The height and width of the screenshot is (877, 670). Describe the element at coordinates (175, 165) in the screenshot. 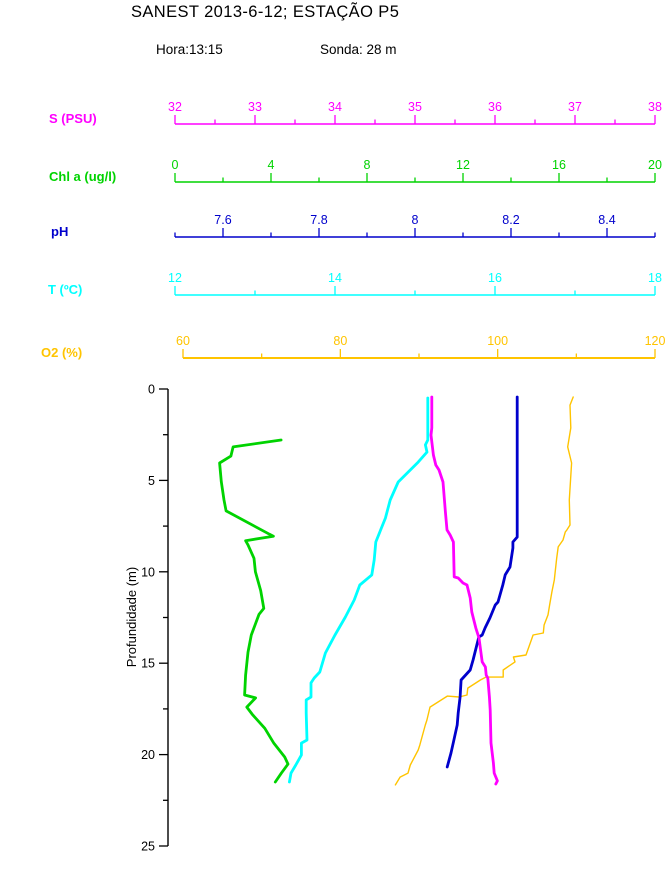

I see `chl-tick-label: 0` at that location.